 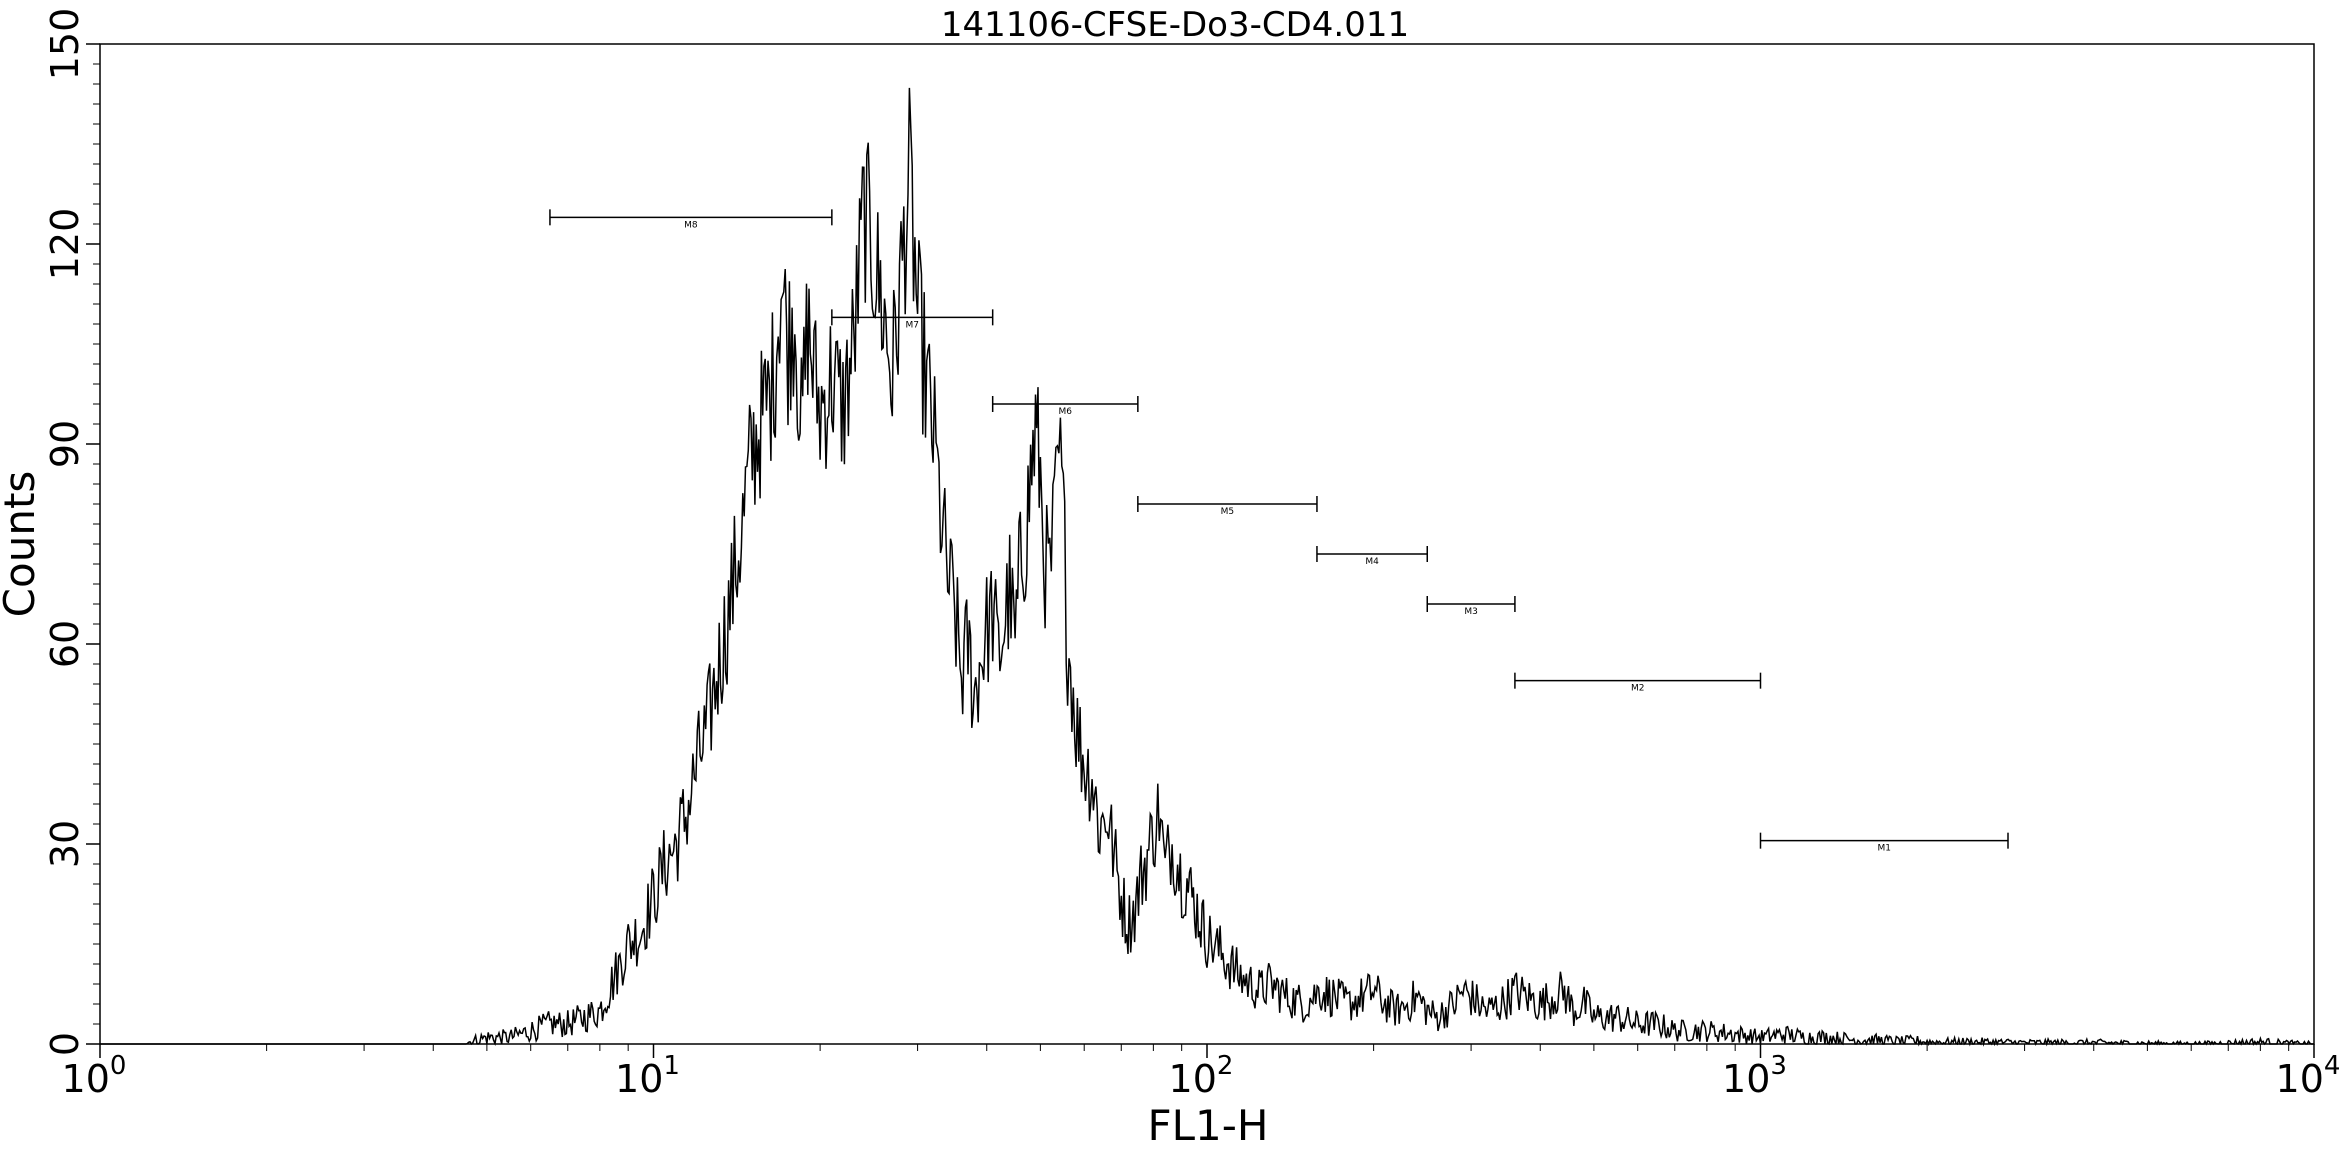 I want to click on marker-label: M5, so click(x=1228, y=512).